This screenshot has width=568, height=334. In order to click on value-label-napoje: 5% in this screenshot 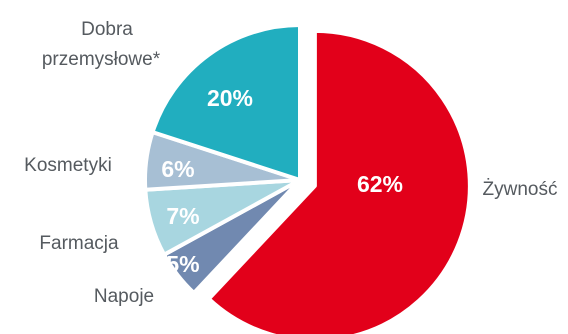, I will do `click(182, 264)`.